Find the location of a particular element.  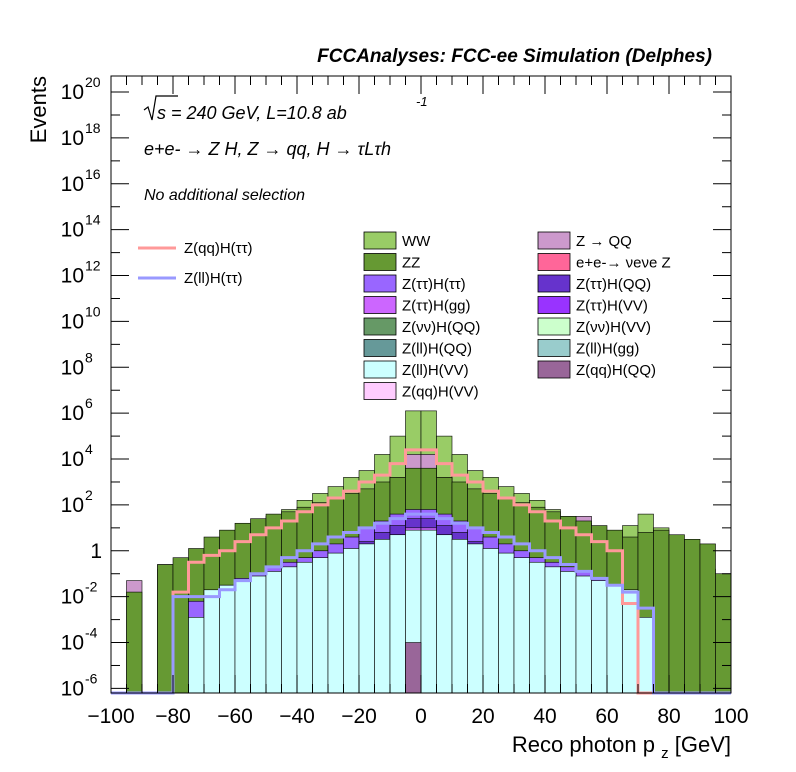

energy-text: s = 240 GeV, L=10.8 ab is located at coordinates (252, 113).